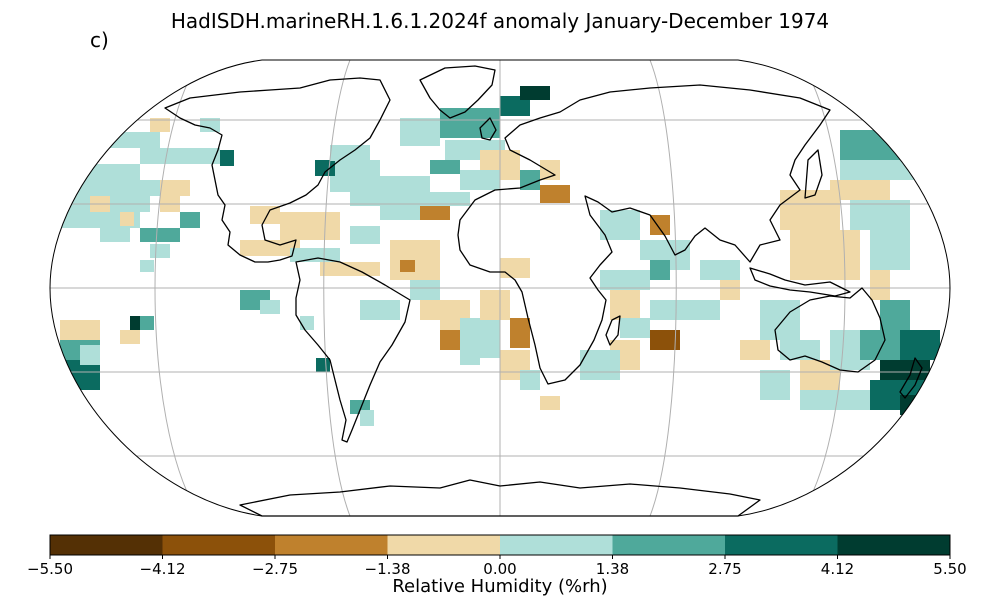 Image resolution: width=1000 pixels, height=600 pixels. Describe the element at coordinates (813, 174) in the screenshot. I see `japan-outline` at that location.